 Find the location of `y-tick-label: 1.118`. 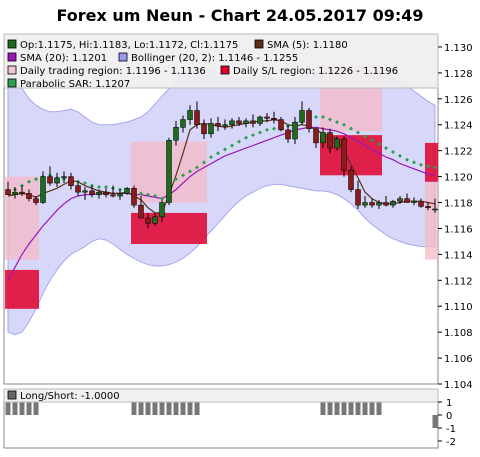

y-tick-label: 1.118 is located at coordinates (458, 204).